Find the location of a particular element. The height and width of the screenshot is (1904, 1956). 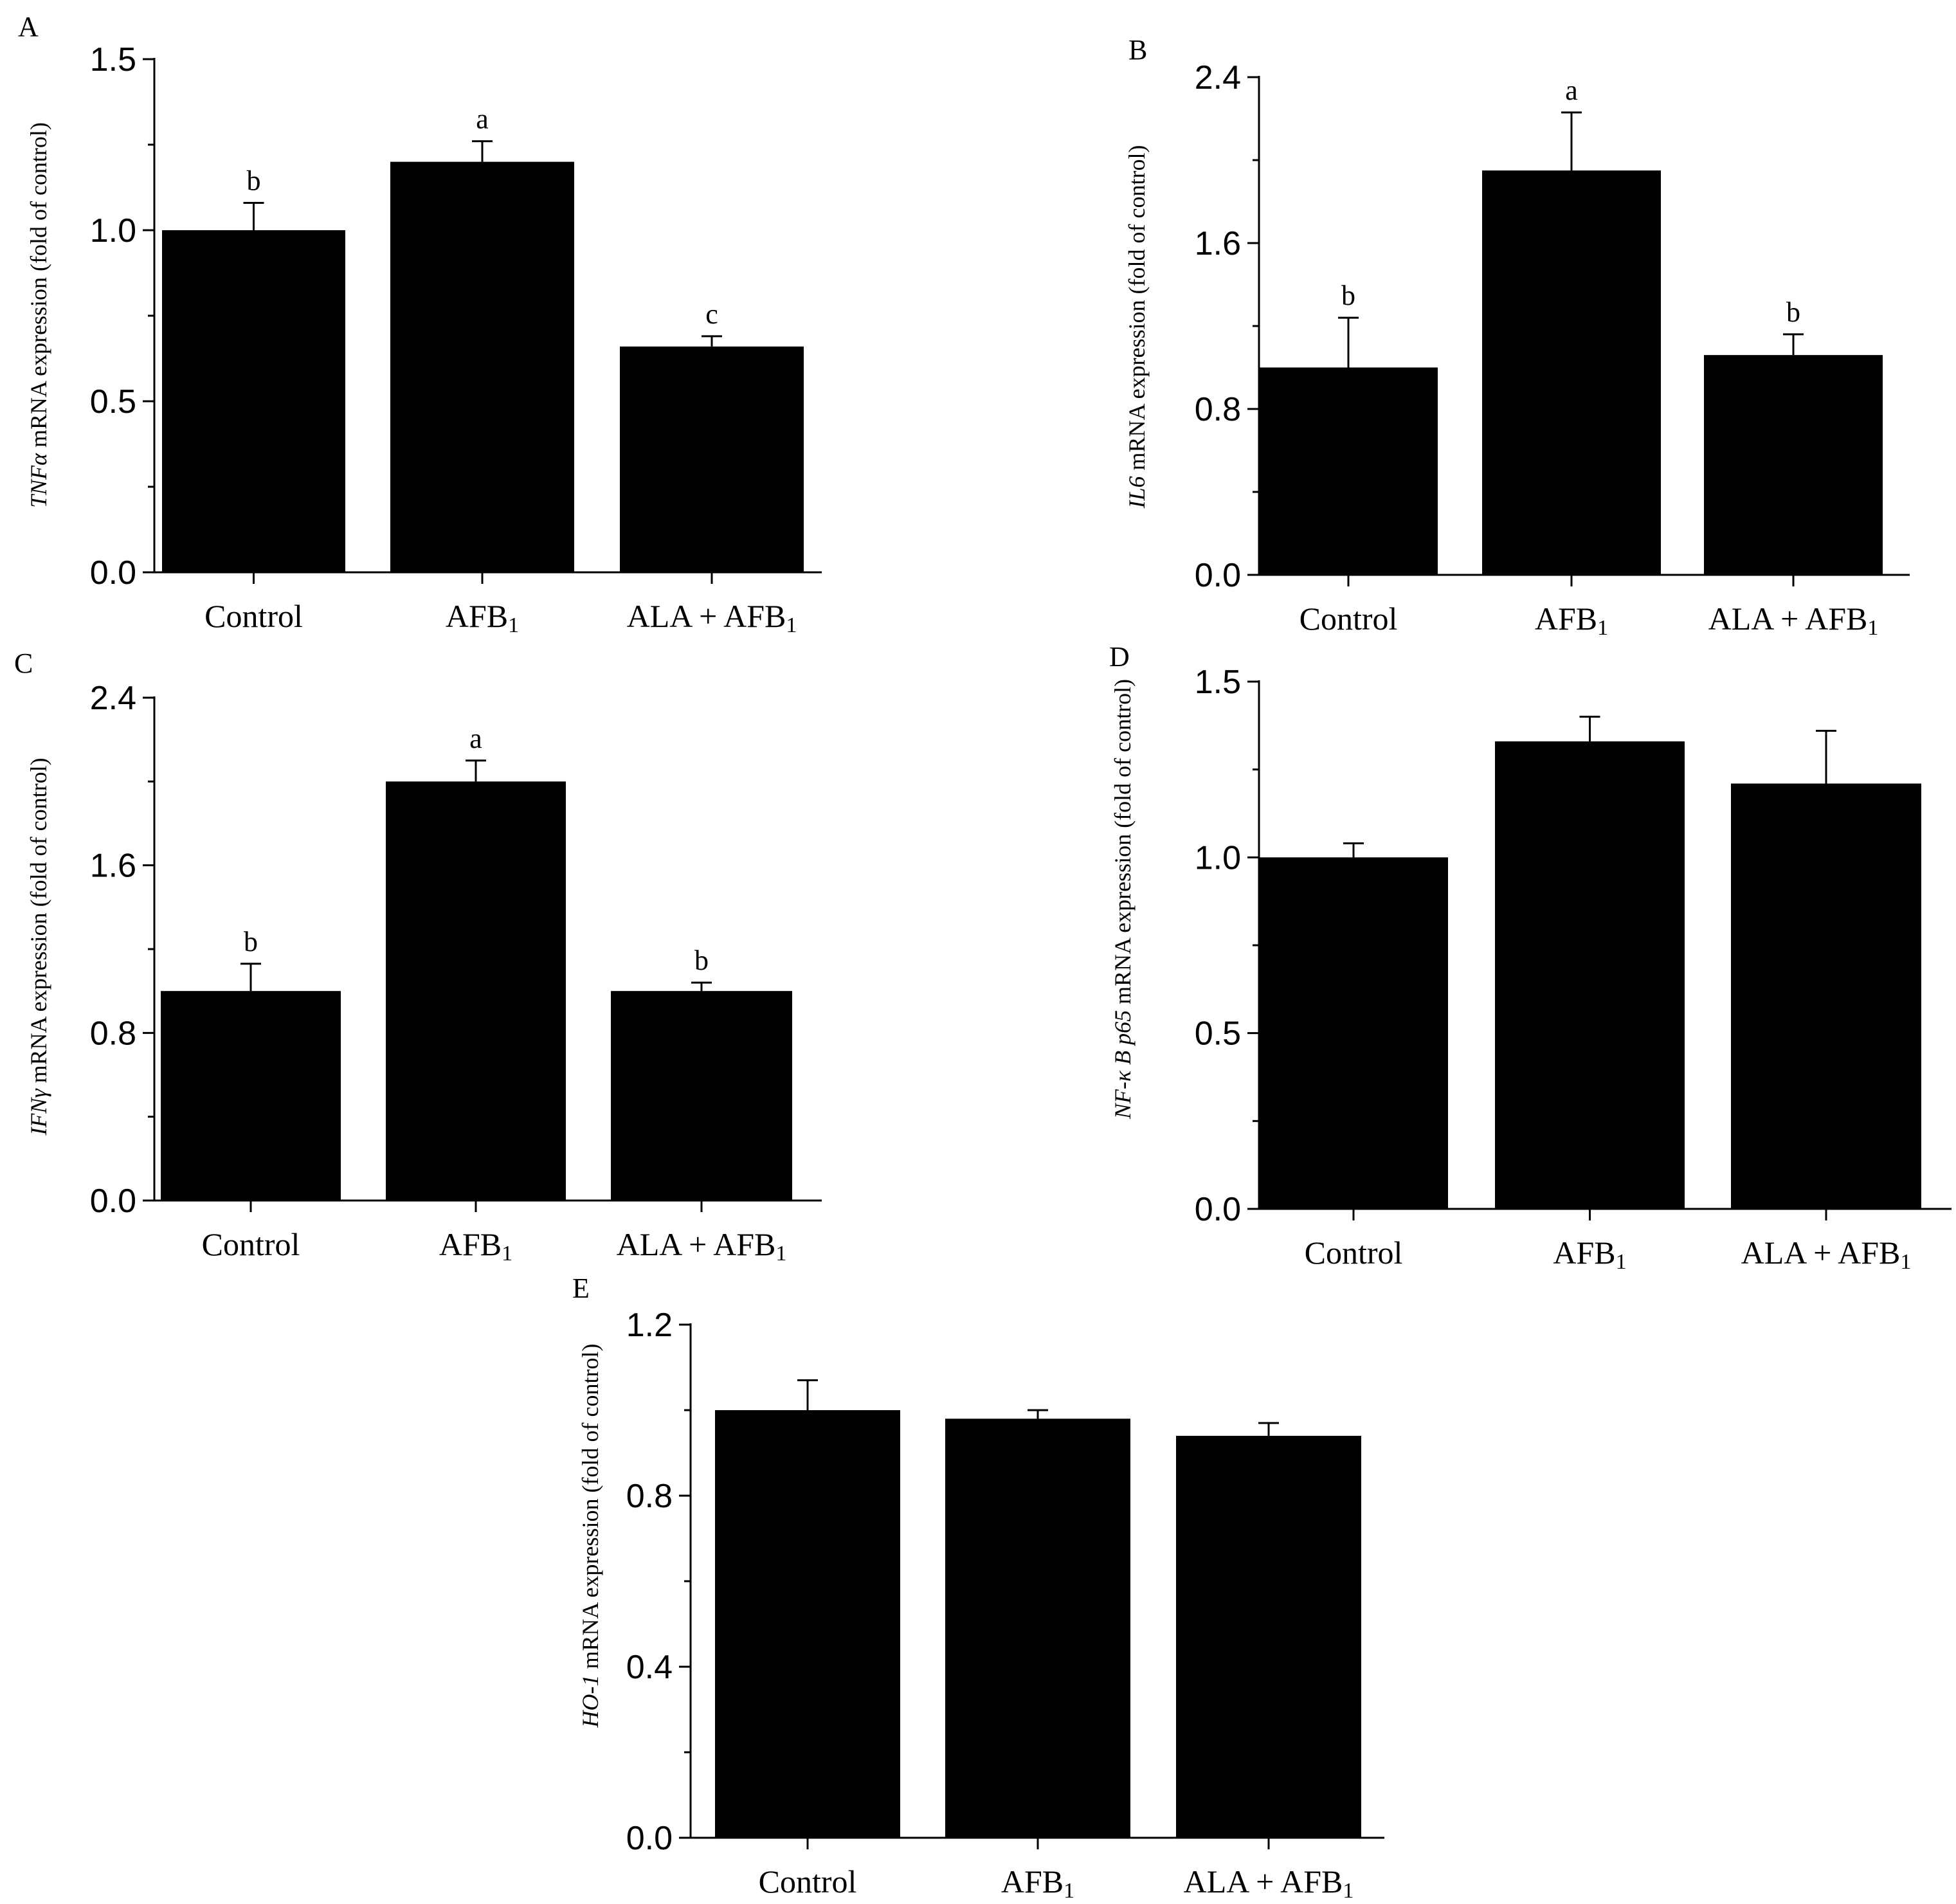

y-axis-label: TNFα mRNA expression (fold of control) is located at coordinates (38, 315).